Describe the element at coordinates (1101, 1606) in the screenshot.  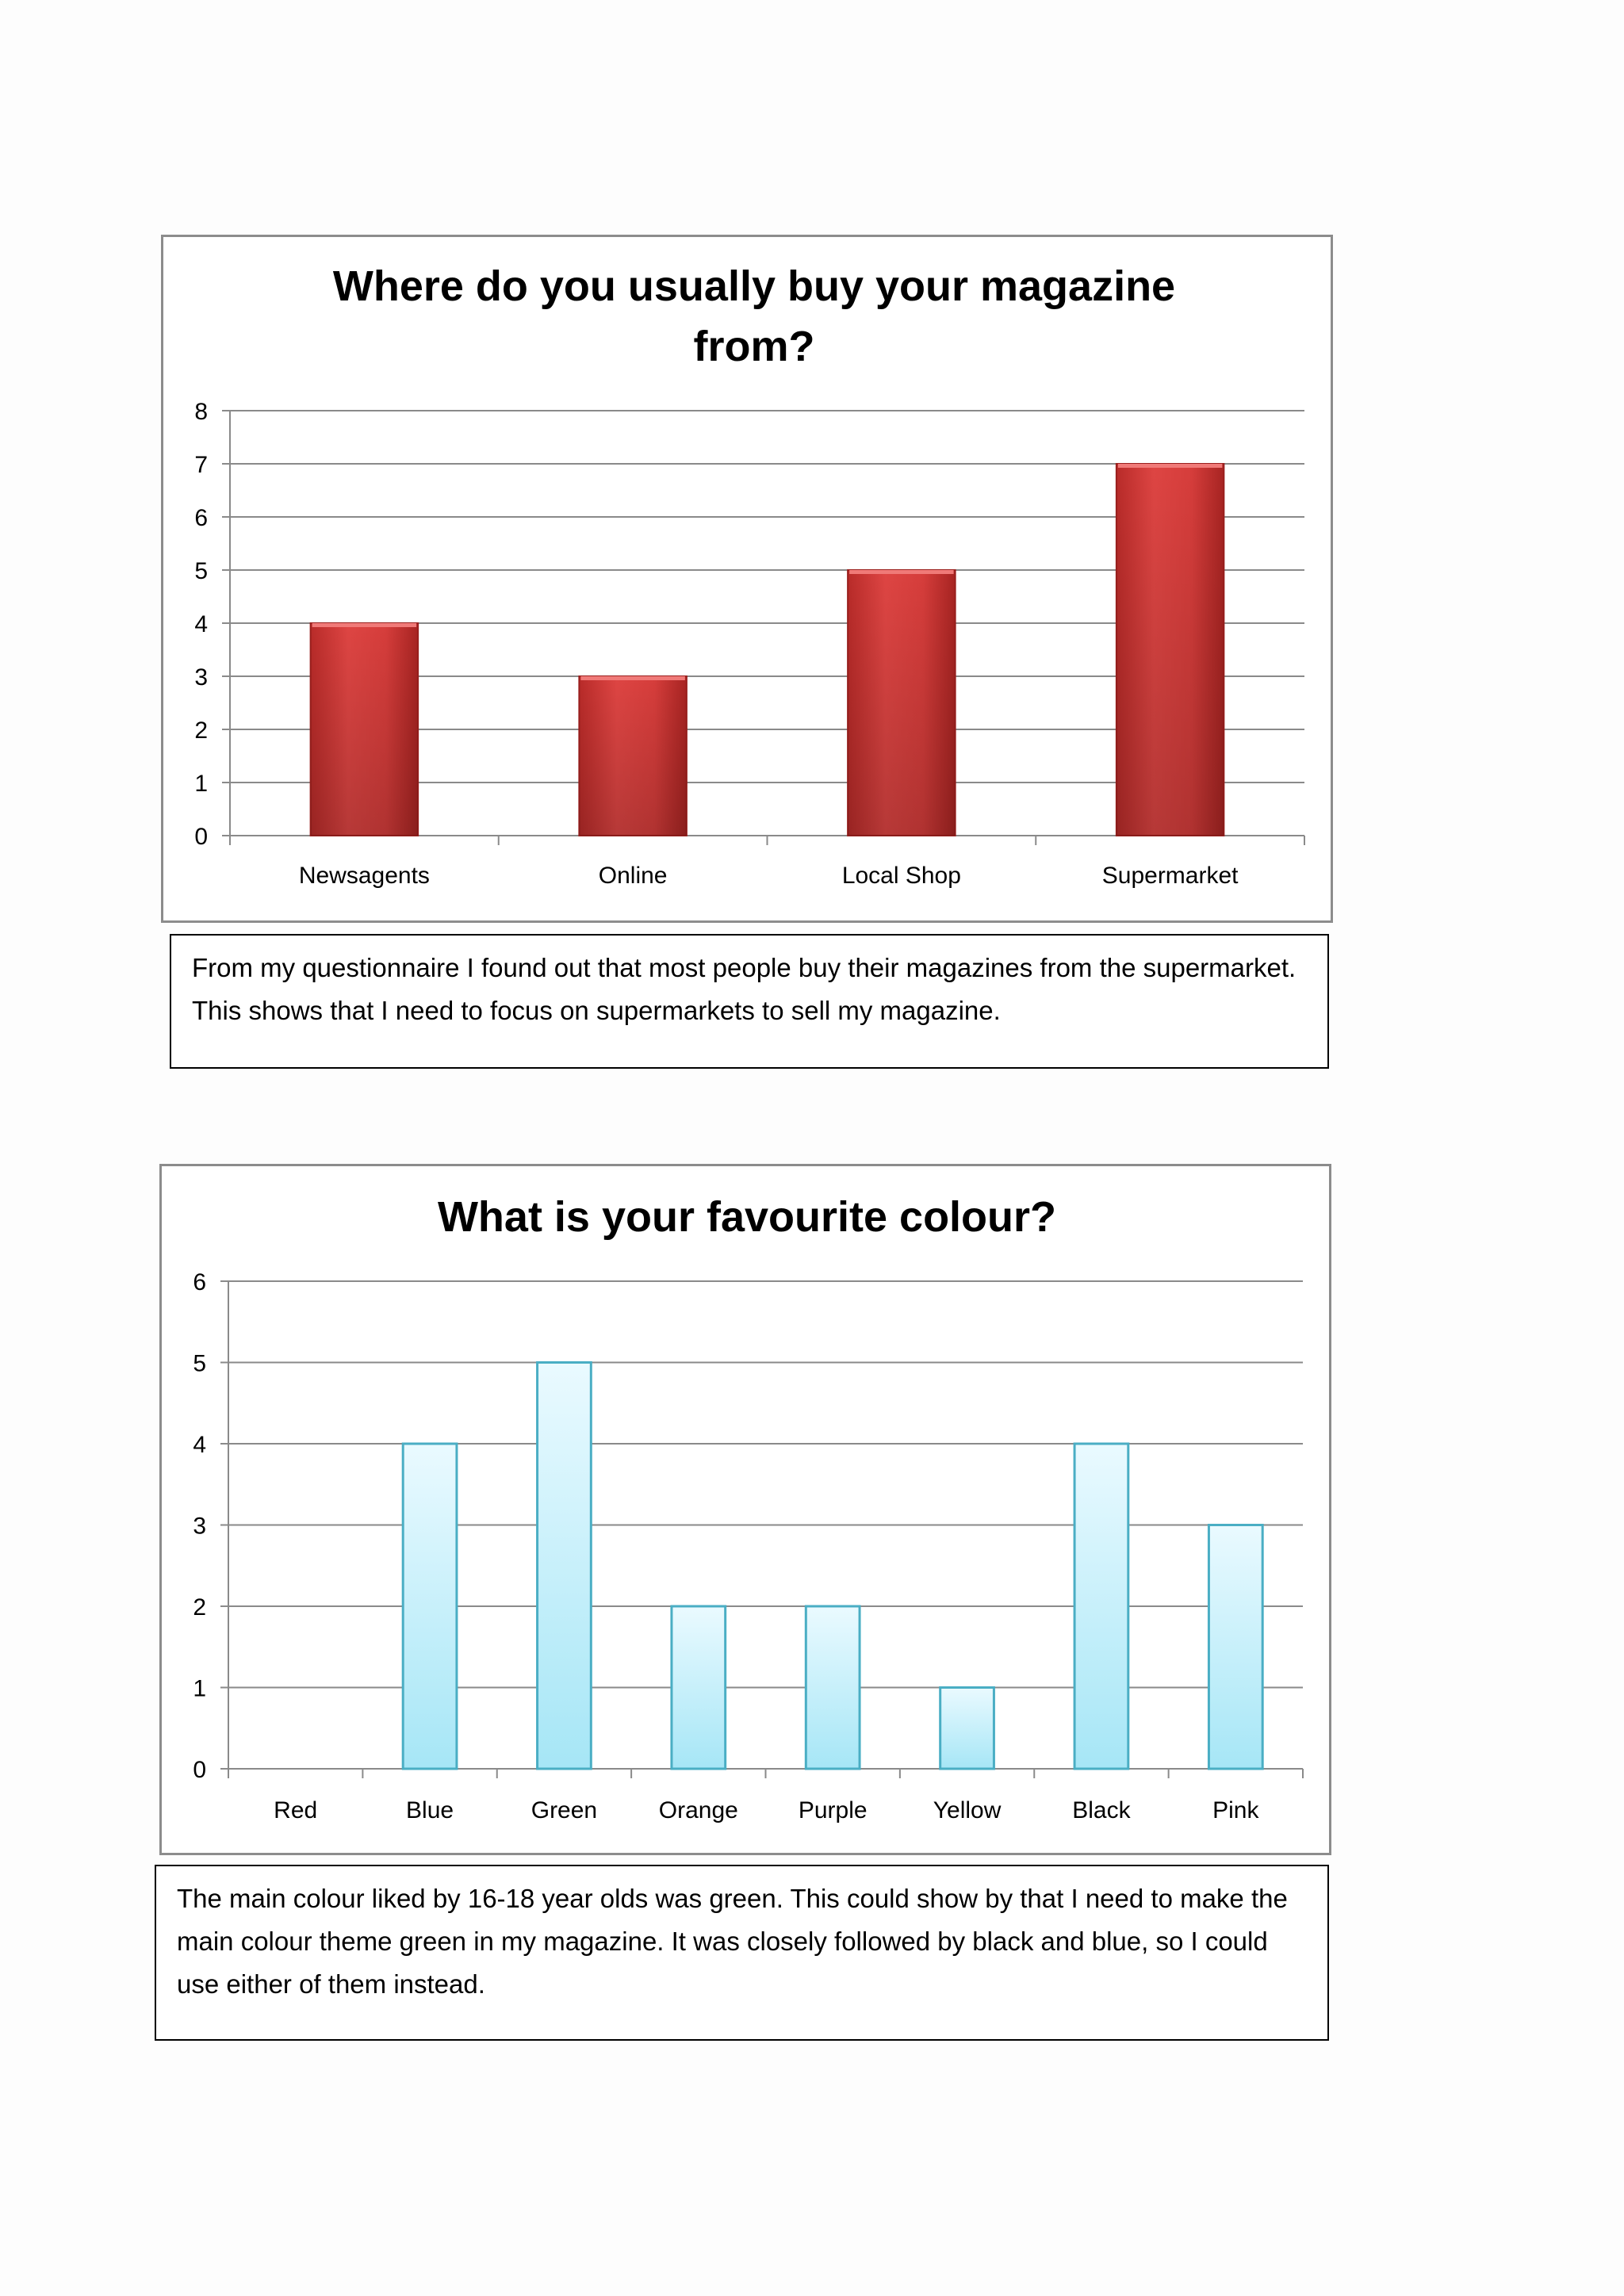
I see `bar-black` at that location.